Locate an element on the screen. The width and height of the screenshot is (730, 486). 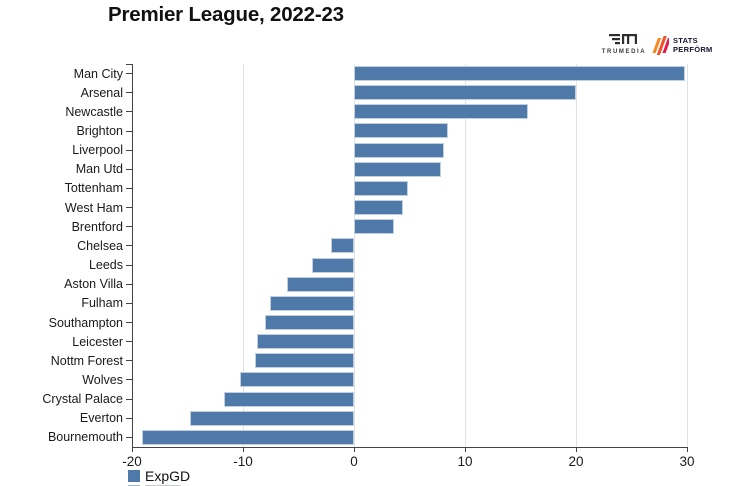
y-tick-label: Arsenal is located at coordinates (101, 92).